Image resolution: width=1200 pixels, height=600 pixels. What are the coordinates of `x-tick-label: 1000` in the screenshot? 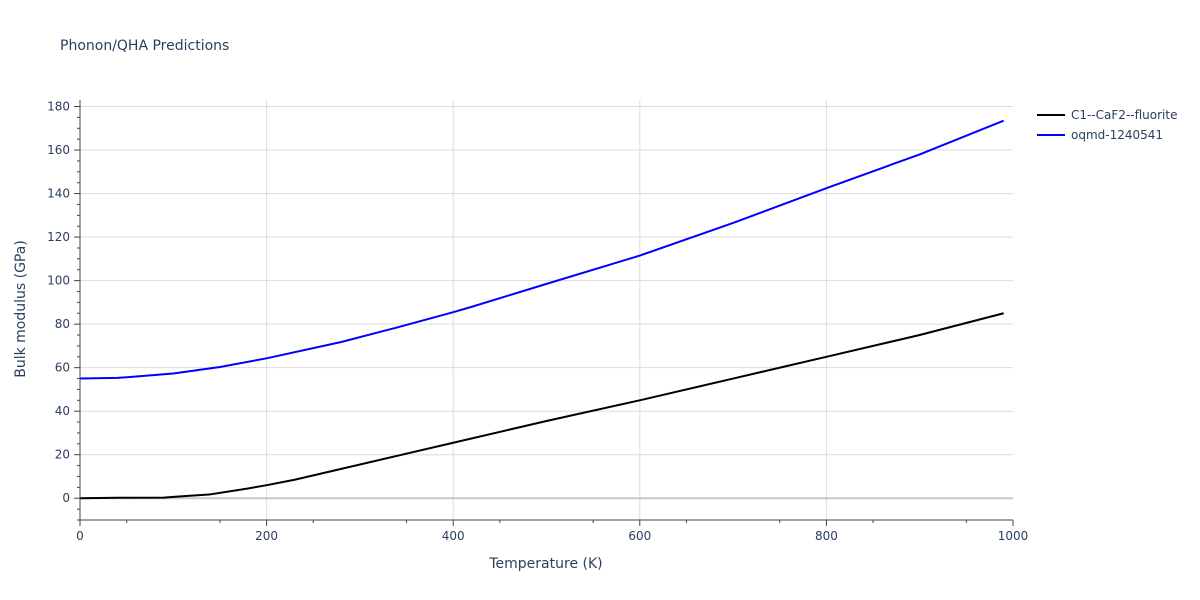 It's located at (1013, 536).